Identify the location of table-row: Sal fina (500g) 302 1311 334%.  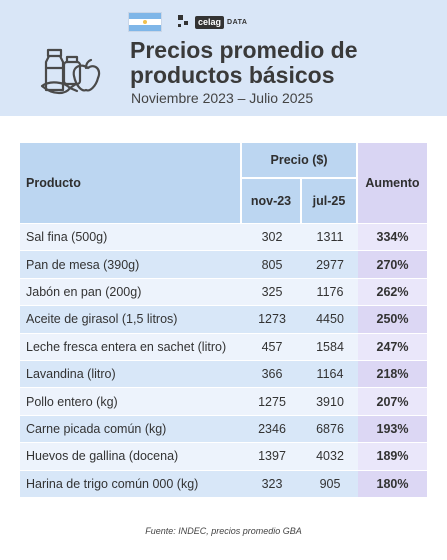
(223, 237).